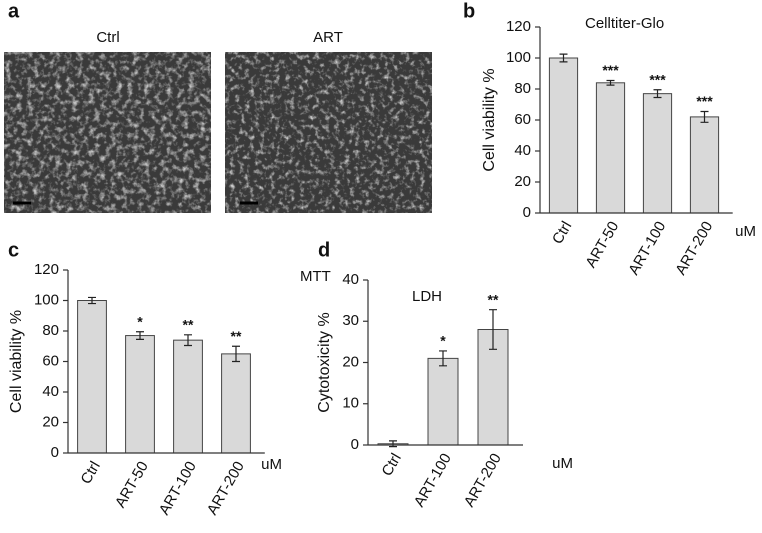 Image resolution: width=762 pixels, height=533 pixels. I want to click on y-tick-label: 30, so click(350, 320).